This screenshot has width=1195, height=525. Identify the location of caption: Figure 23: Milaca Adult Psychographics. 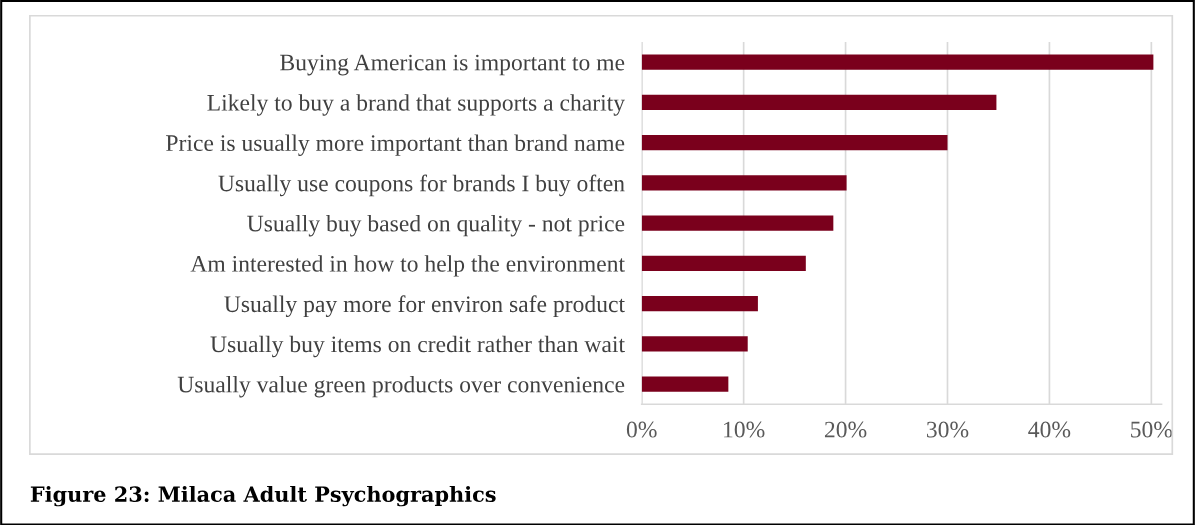
(263, 496).